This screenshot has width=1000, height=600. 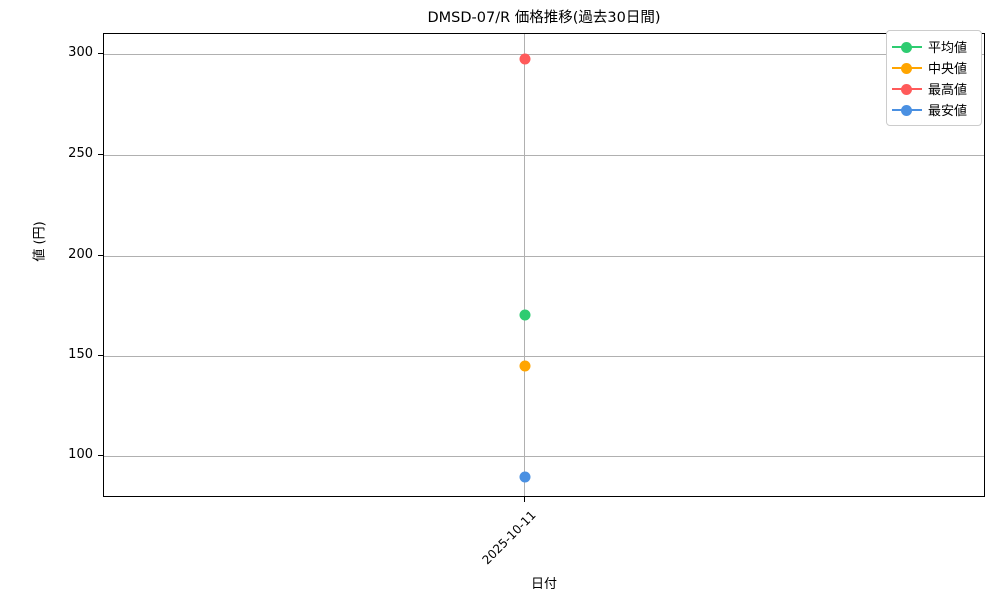 I want to click on xtick-label-0: 2025-10-11, so click(x=509, y=538).